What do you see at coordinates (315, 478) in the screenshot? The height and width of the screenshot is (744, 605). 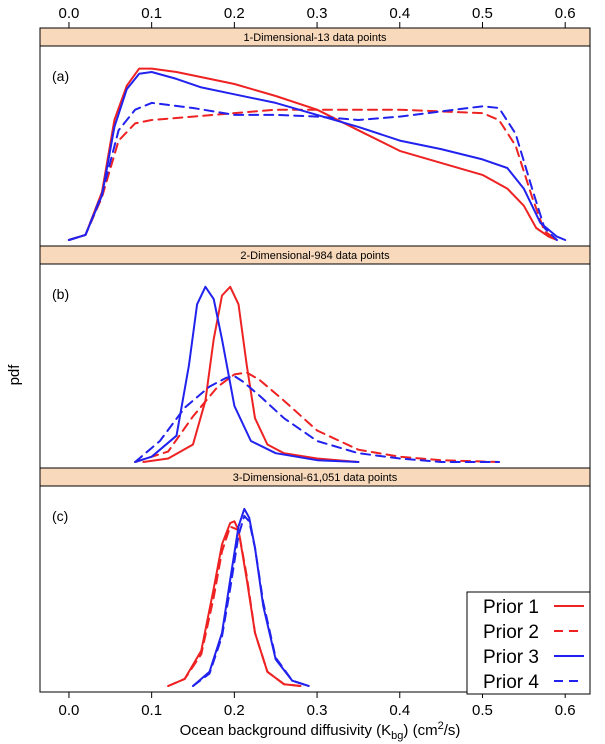 I see `panel-strip-title: 3-Dimensional-61,051 data points` at bounding box center [315, 478].